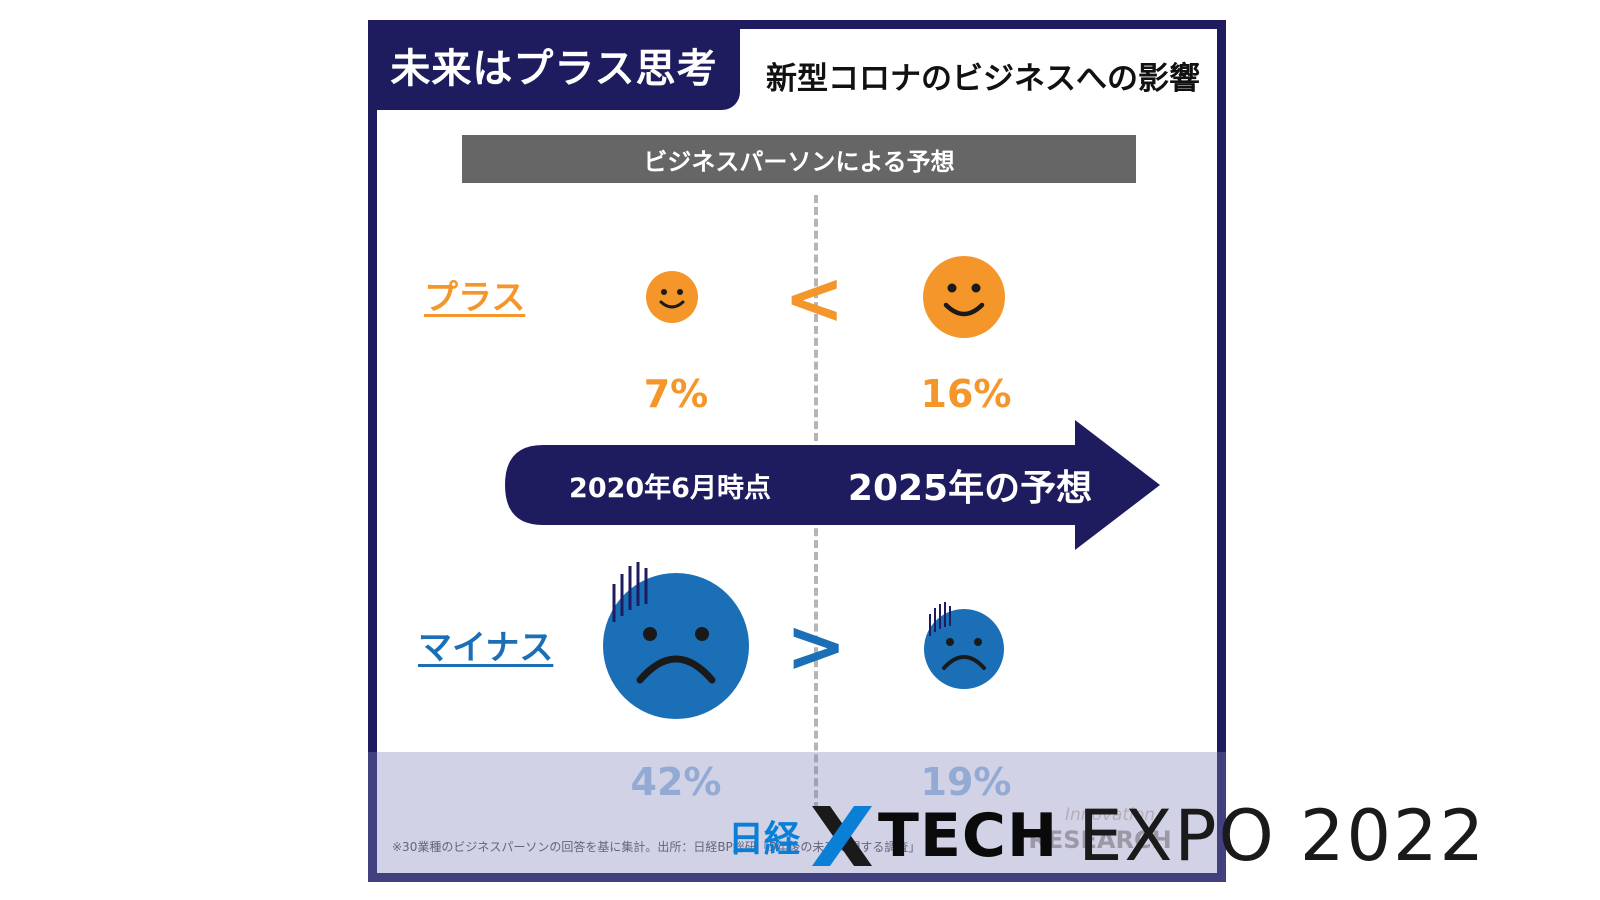 The height and width of the screenshot is (900, 1600). Describe the element at coordinates (816, 646) in the screenshot. I see `greater-than-sign: >` at that location.